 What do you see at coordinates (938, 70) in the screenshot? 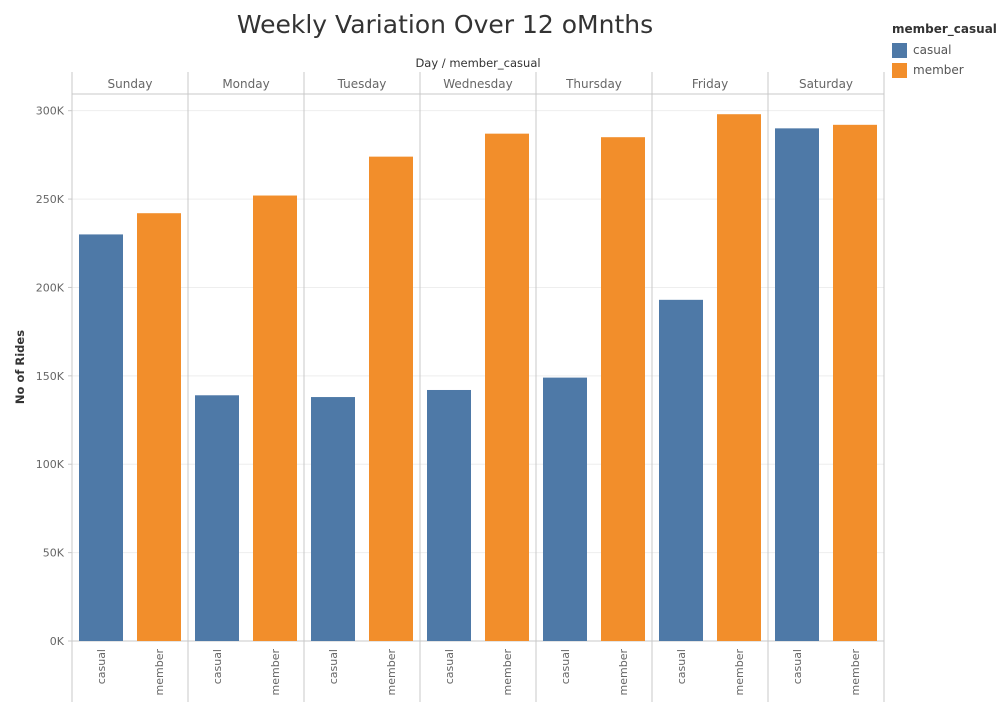
I see `legend-label: member` at bounding box center [938, 70].